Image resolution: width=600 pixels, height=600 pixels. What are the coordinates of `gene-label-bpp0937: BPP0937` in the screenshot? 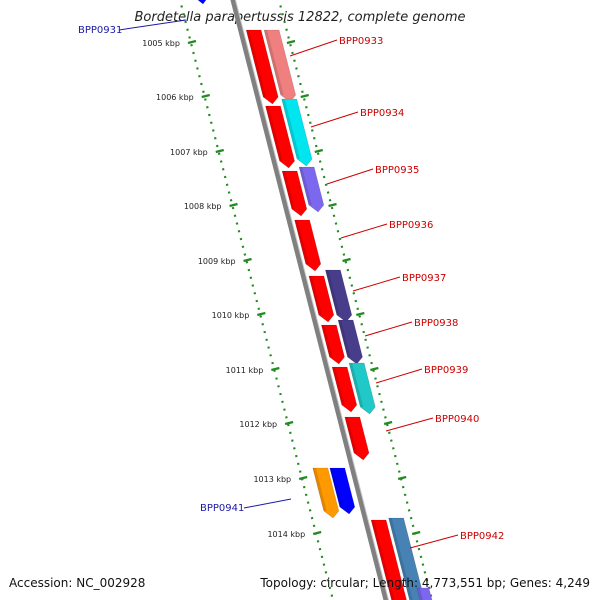 It's located at (424, 278).